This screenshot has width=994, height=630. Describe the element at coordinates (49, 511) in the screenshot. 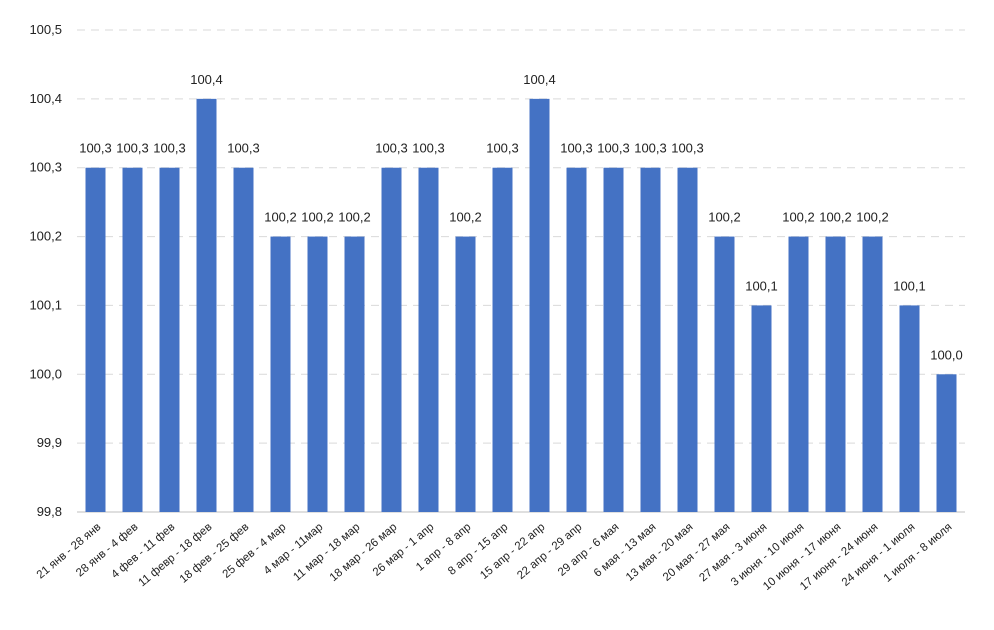

I see `y-tick-label: 99,8` at that location.